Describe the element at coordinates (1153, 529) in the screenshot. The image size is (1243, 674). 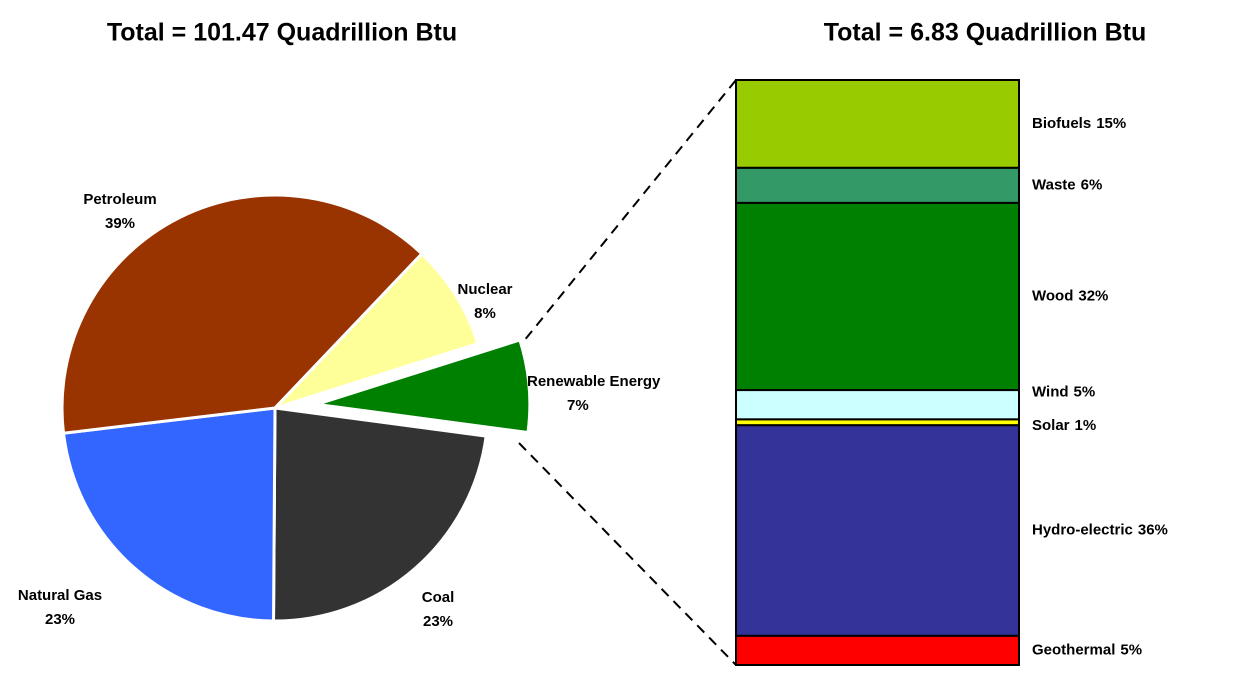
I see `segment-value: 36%` at that location.